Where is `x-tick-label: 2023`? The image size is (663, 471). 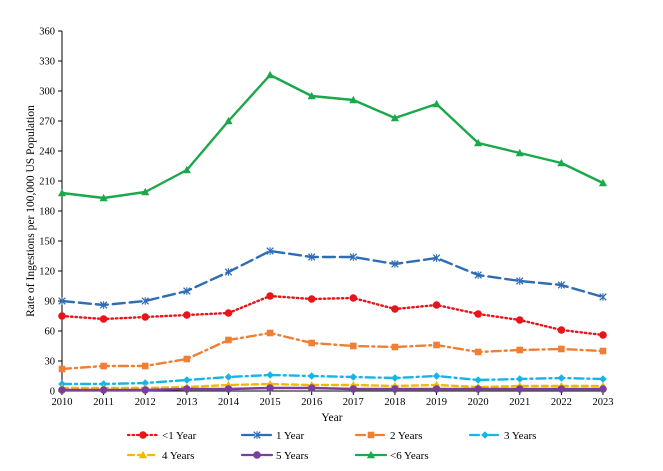
x-tick-label: 2023 is located at coordinates (603, 402).